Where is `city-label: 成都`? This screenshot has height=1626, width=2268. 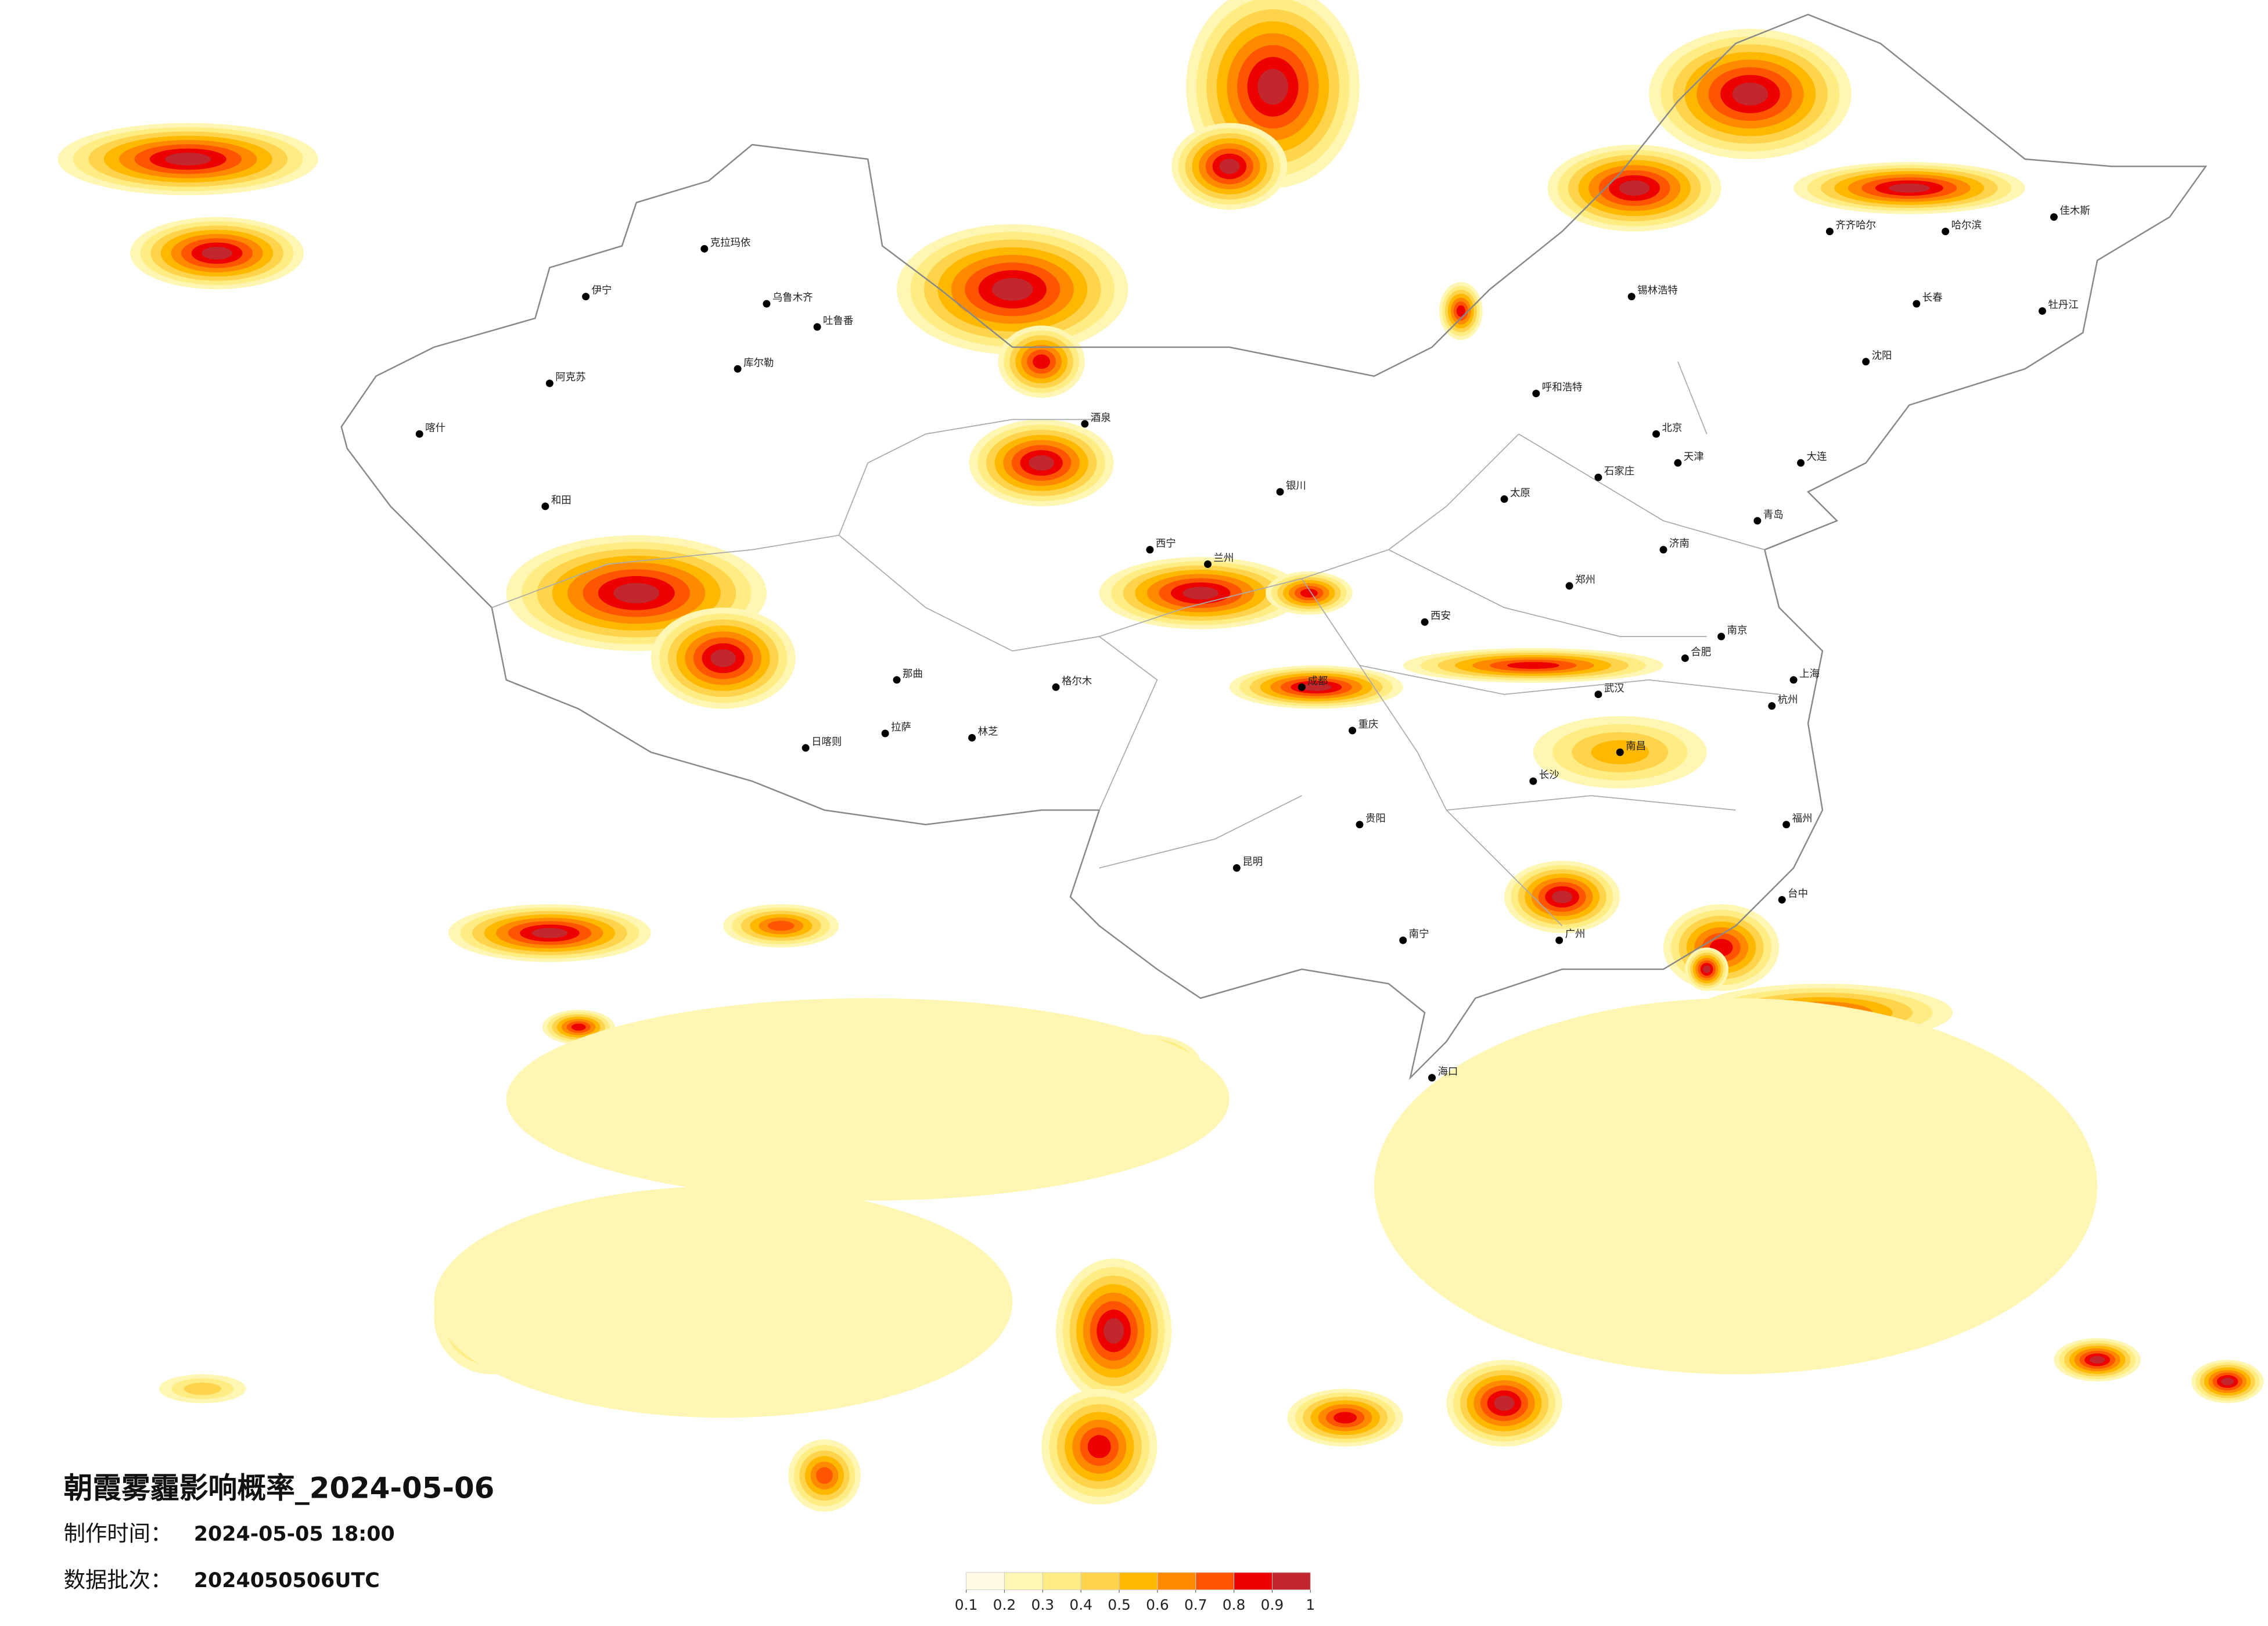
city-label: 成都 is located at coordinates (1317, 681).